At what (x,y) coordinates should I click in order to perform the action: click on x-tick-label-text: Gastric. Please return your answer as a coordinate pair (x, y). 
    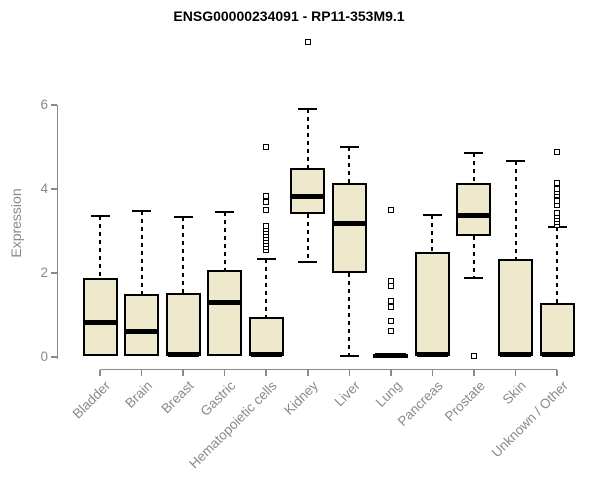
    Looking at the image, I should click on (218, 398).